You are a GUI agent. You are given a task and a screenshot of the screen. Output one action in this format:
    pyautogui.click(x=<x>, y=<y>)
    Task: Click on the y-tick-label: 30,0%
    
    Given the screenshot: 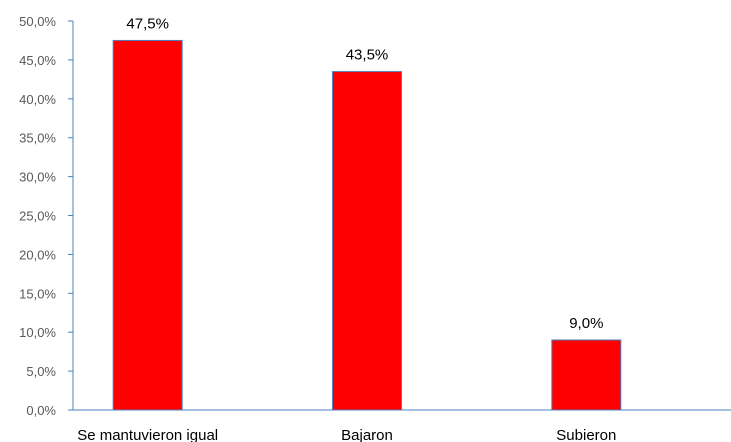 What is the action you would take?
    pyautogui.click(x=37, y=177)
    